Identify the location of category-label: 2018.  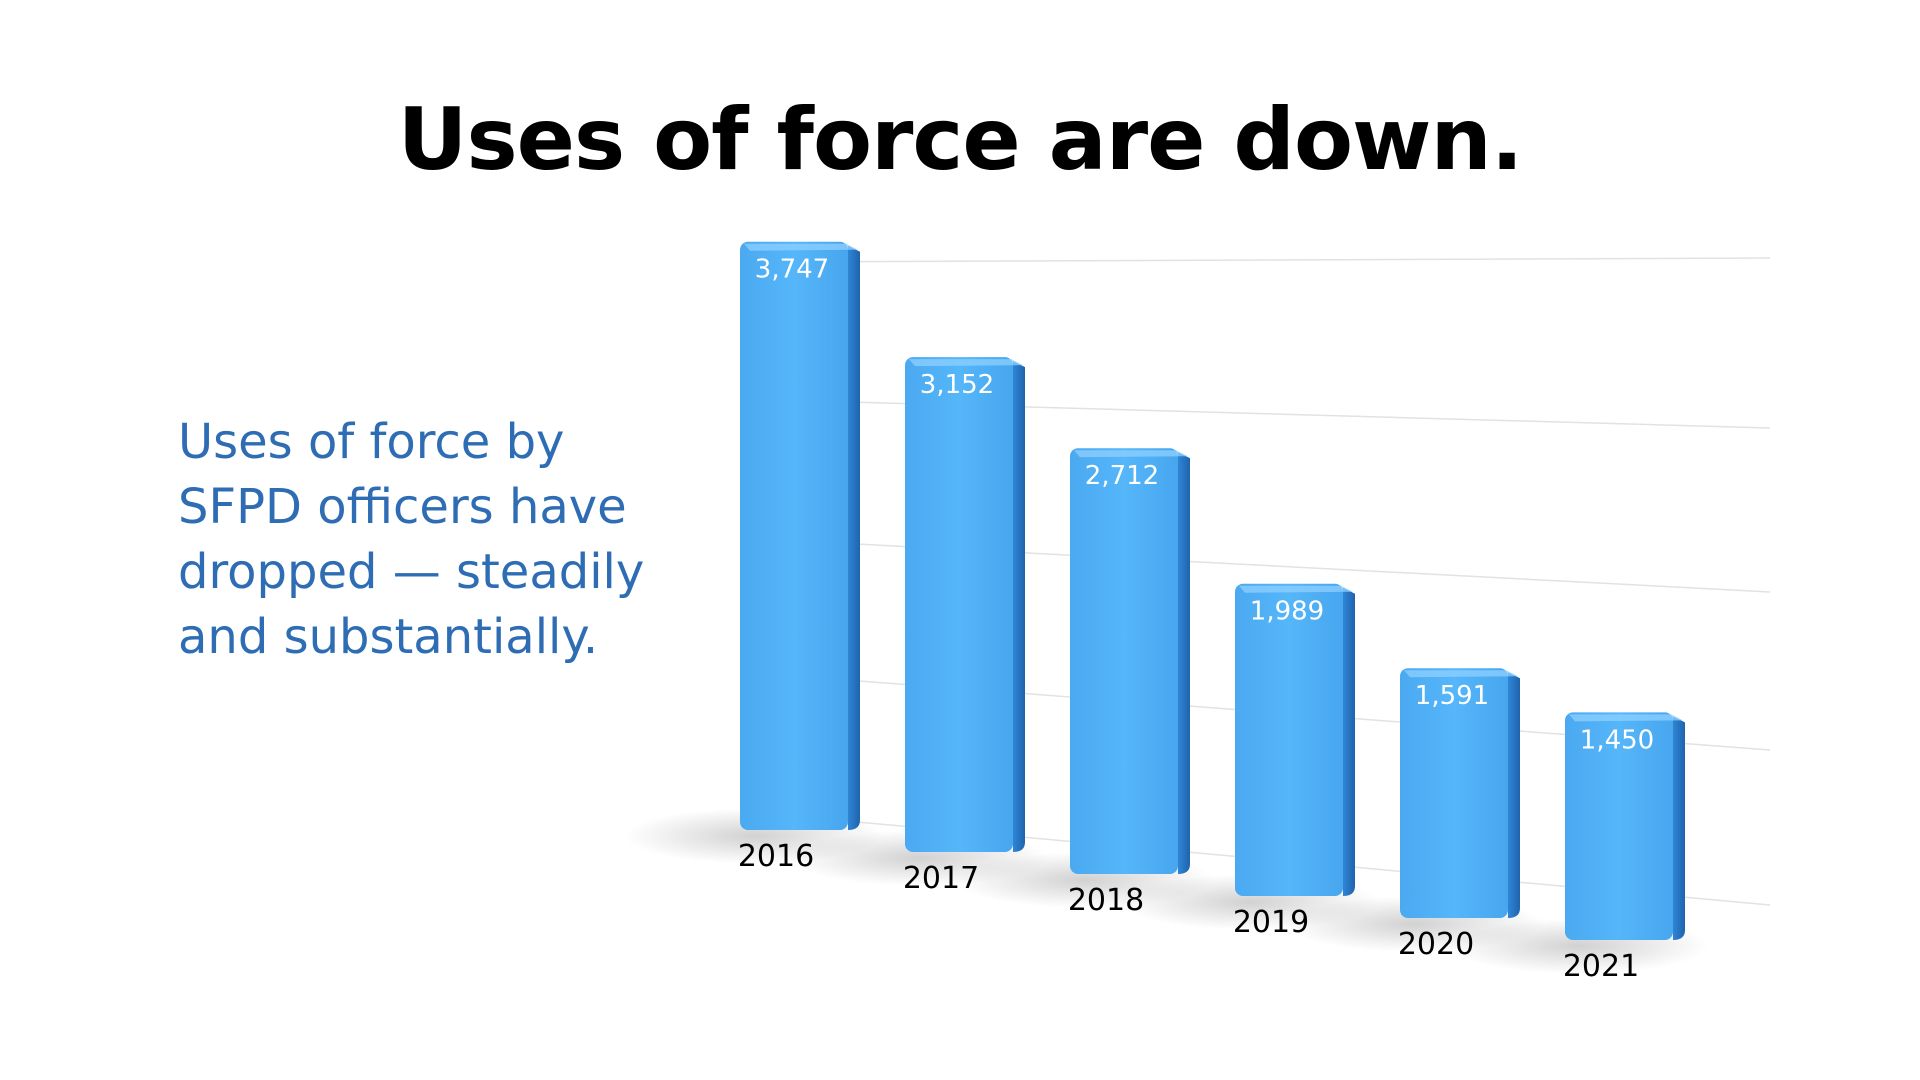
(1106, 900).